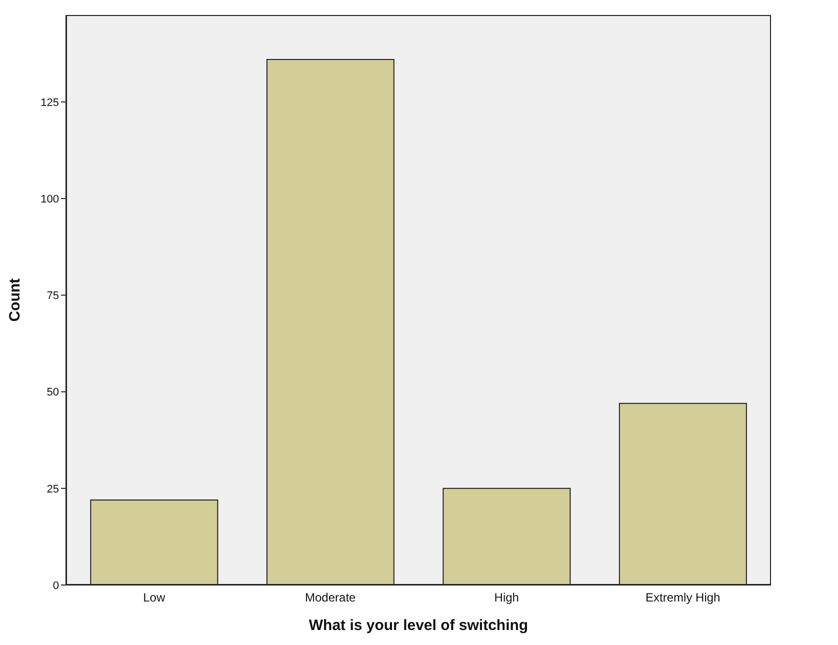 The image size is (838, 645). Describe the element at coordinates (15, 300) in the screenshot. I see `y-axis-title: Count` at that location.